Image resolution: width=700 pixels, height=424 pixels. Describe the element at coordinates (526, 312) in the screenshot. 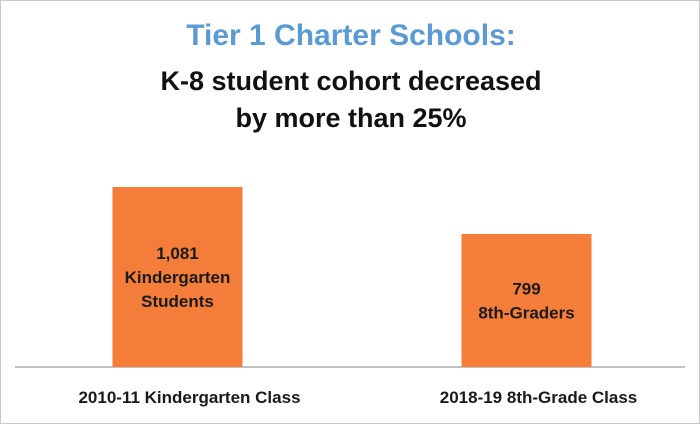

I see `bar-2-label-line-2: 8th-Graders` at that location.